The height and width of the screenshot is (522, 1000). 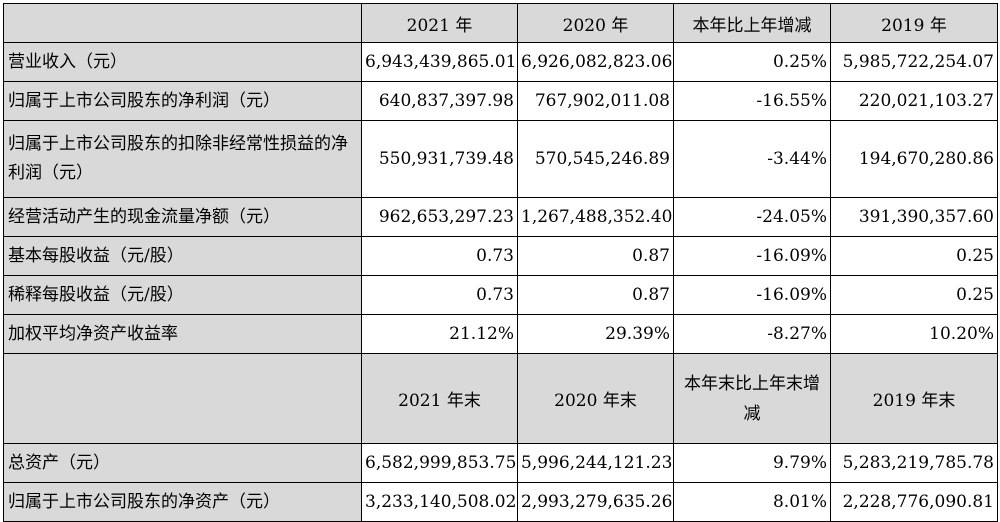 I want to click on value-2020: 29.39%, so click(x=595, y=334).